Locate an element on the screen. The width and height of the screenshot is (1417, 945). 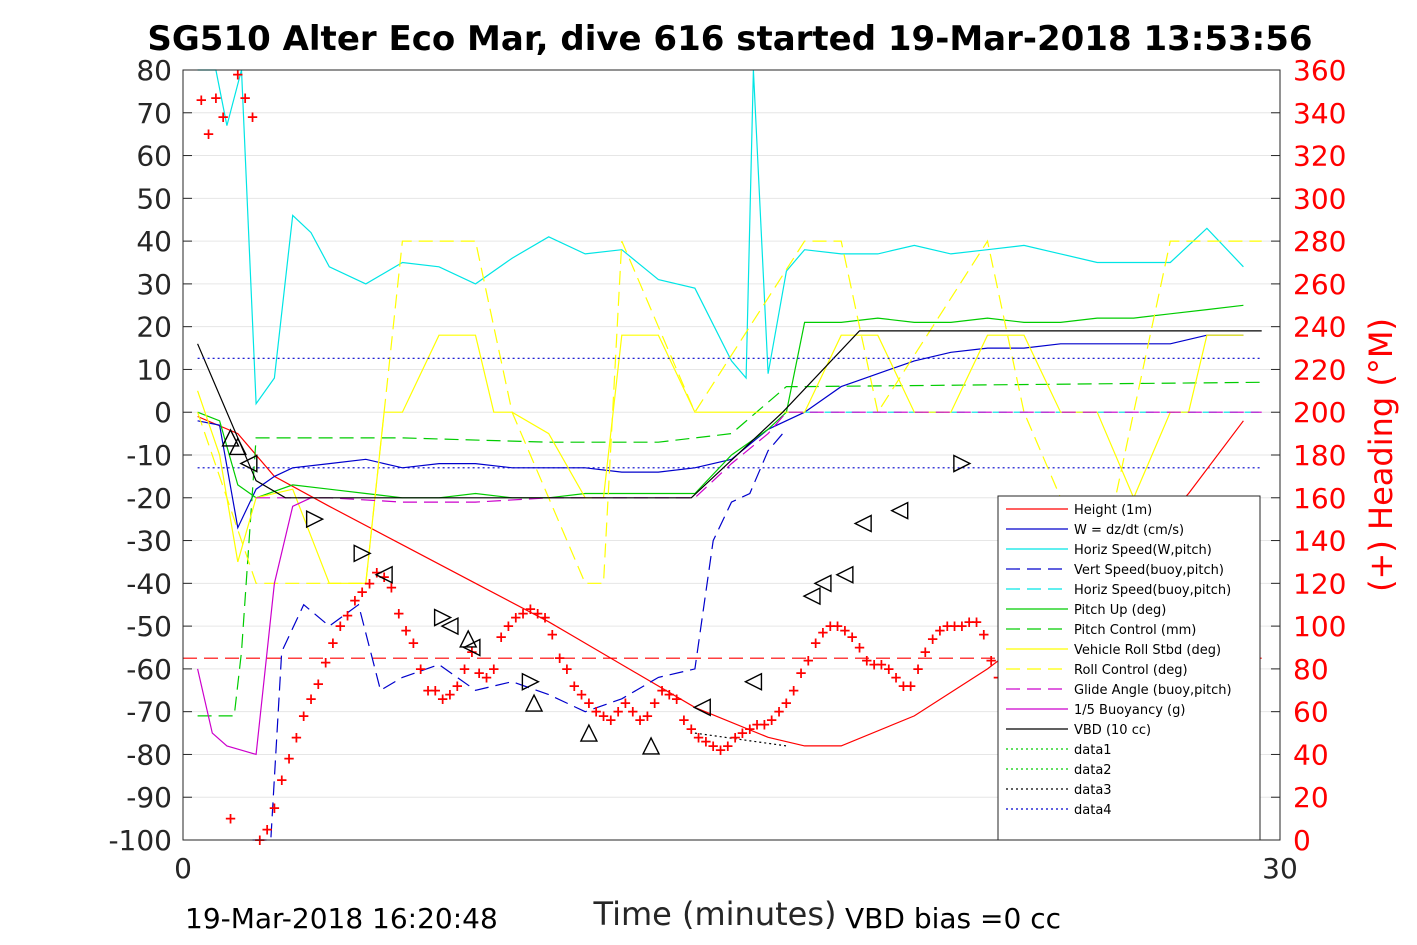
y-tick-label: 40 is located at coordinates (154, 241).